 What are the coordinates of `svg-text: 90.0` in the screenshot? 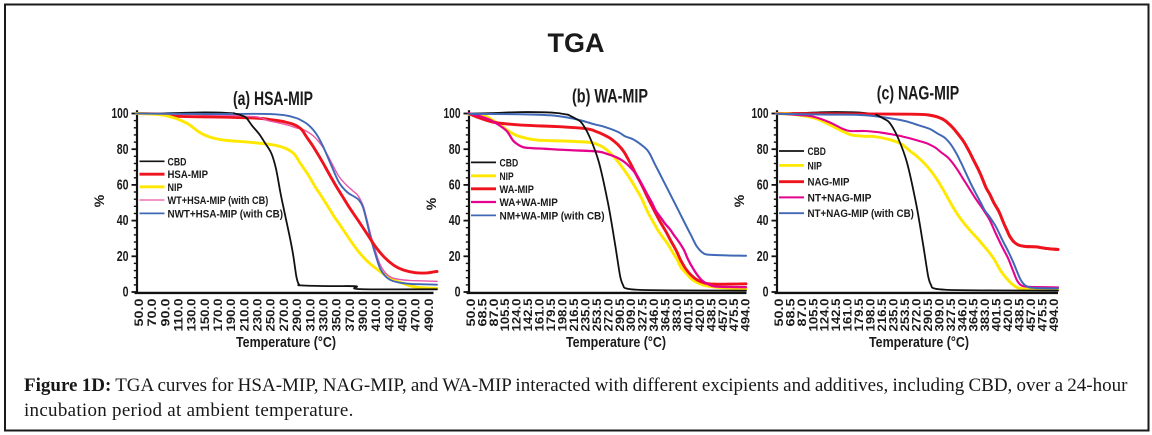 It's located at (166, 313).